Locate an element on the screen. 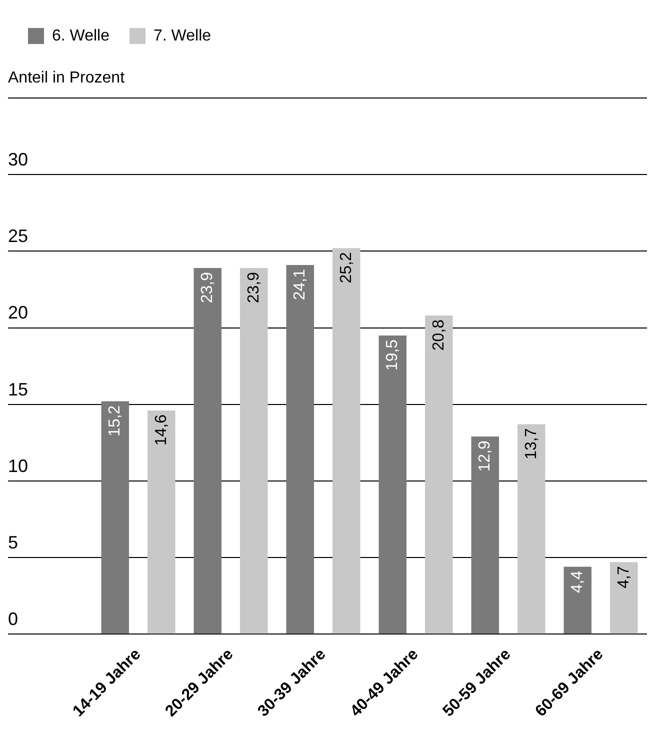 This screenshot has height=732, width=659. y-axis-title: Anteil in Prozent is located at coordinates (67, 77).